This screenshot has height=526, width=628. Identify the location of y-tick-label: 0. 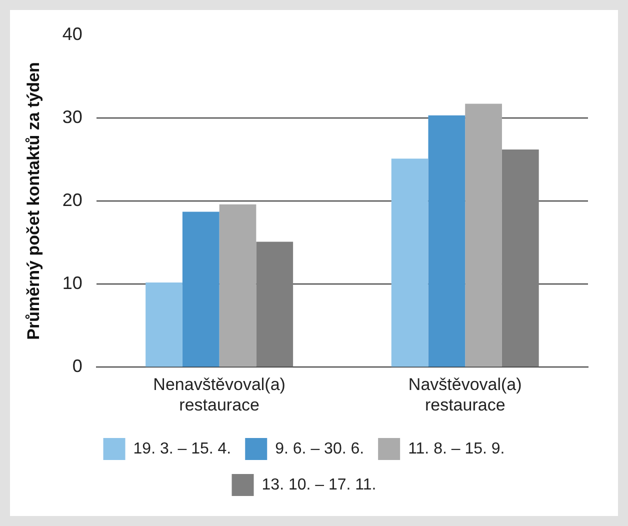
(77, 366).